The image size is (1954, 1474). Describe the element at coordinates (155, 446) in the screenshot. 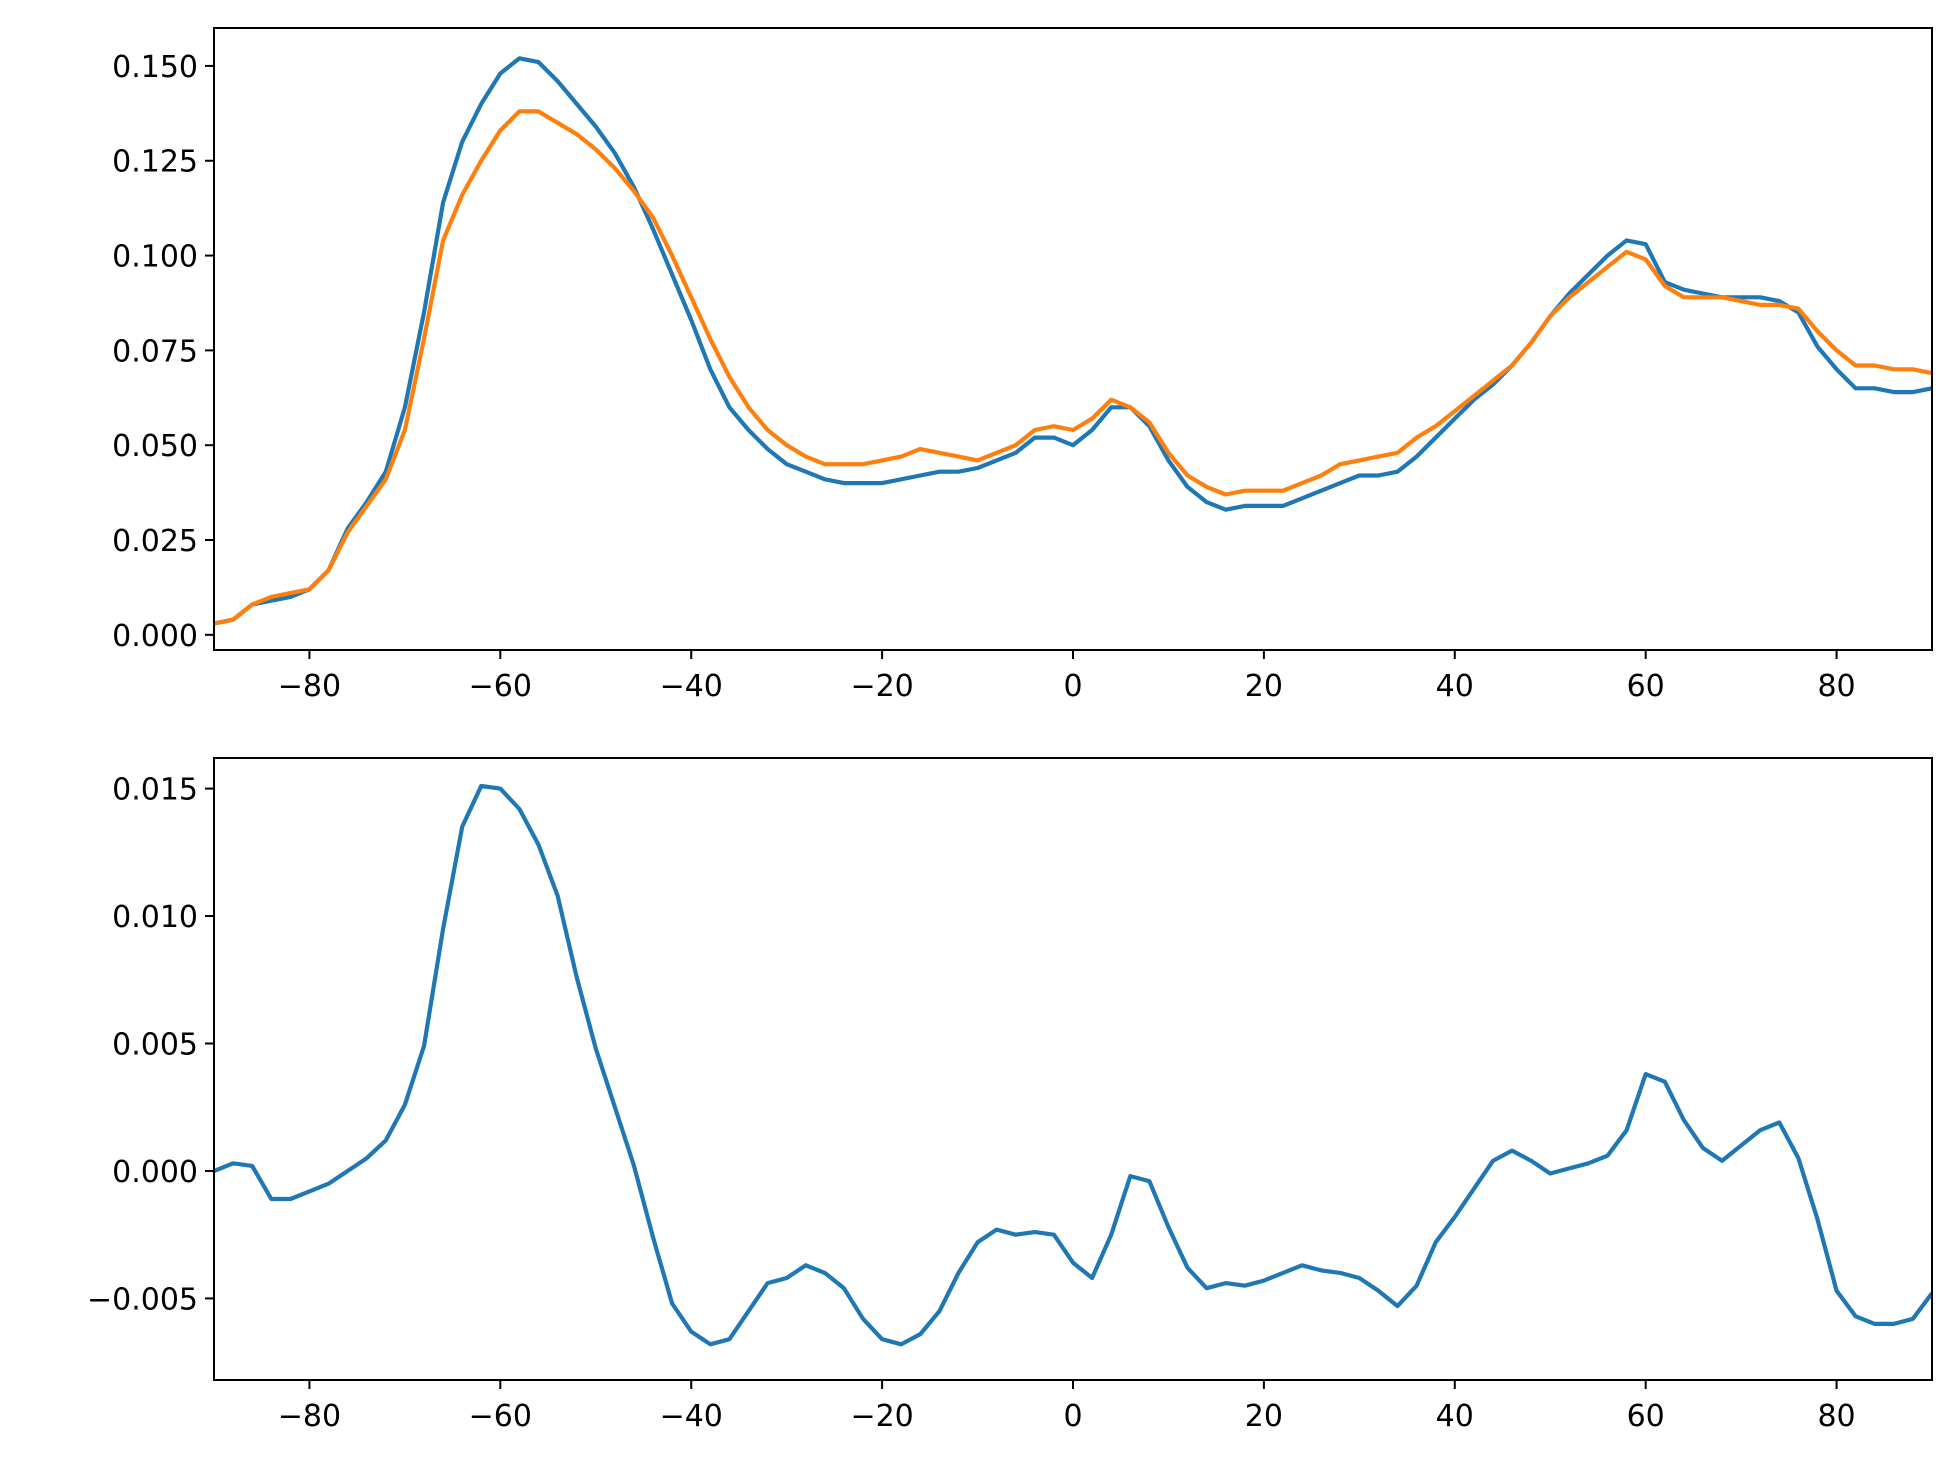

I see `y-tick-label: 0.050` at that location.